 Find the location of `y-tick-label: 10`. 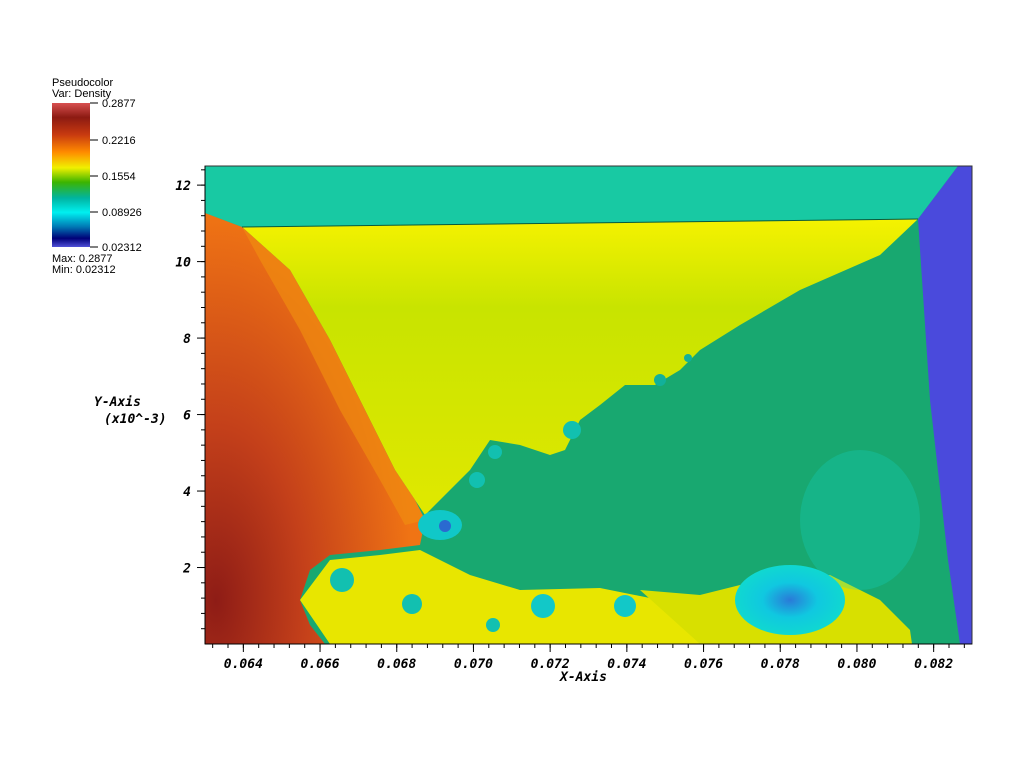

y-tick-label: 10 is located at coordinates (183, 263).